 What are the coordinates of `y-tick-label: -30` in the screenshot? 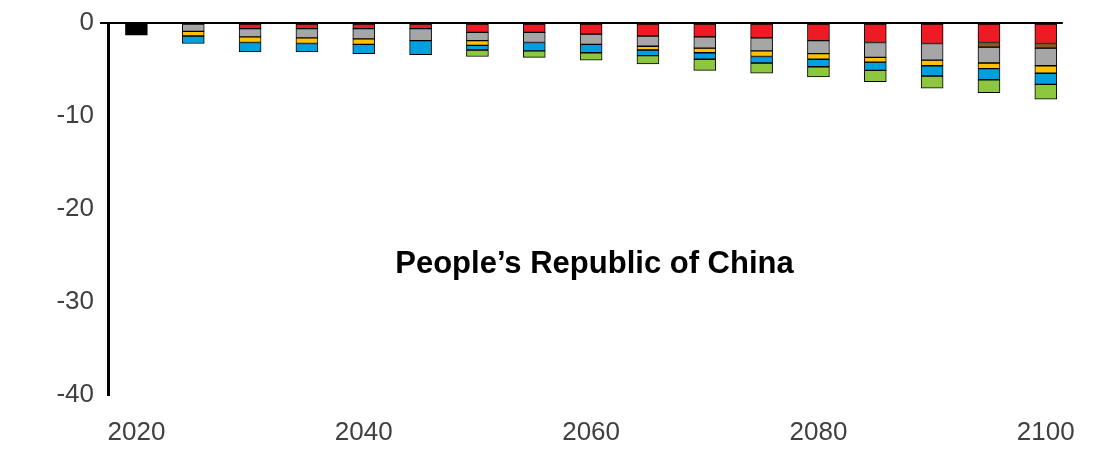 It's located at (75, 300).